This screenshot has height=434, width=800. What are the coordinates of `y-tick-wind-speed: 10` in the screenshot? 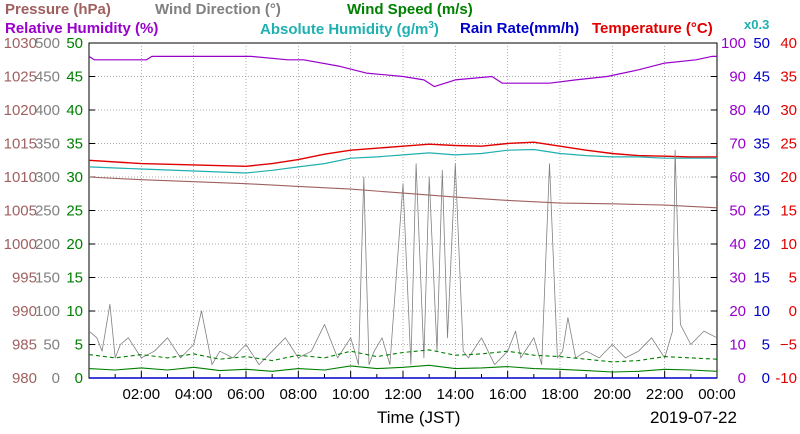 It's located at (74, 311).